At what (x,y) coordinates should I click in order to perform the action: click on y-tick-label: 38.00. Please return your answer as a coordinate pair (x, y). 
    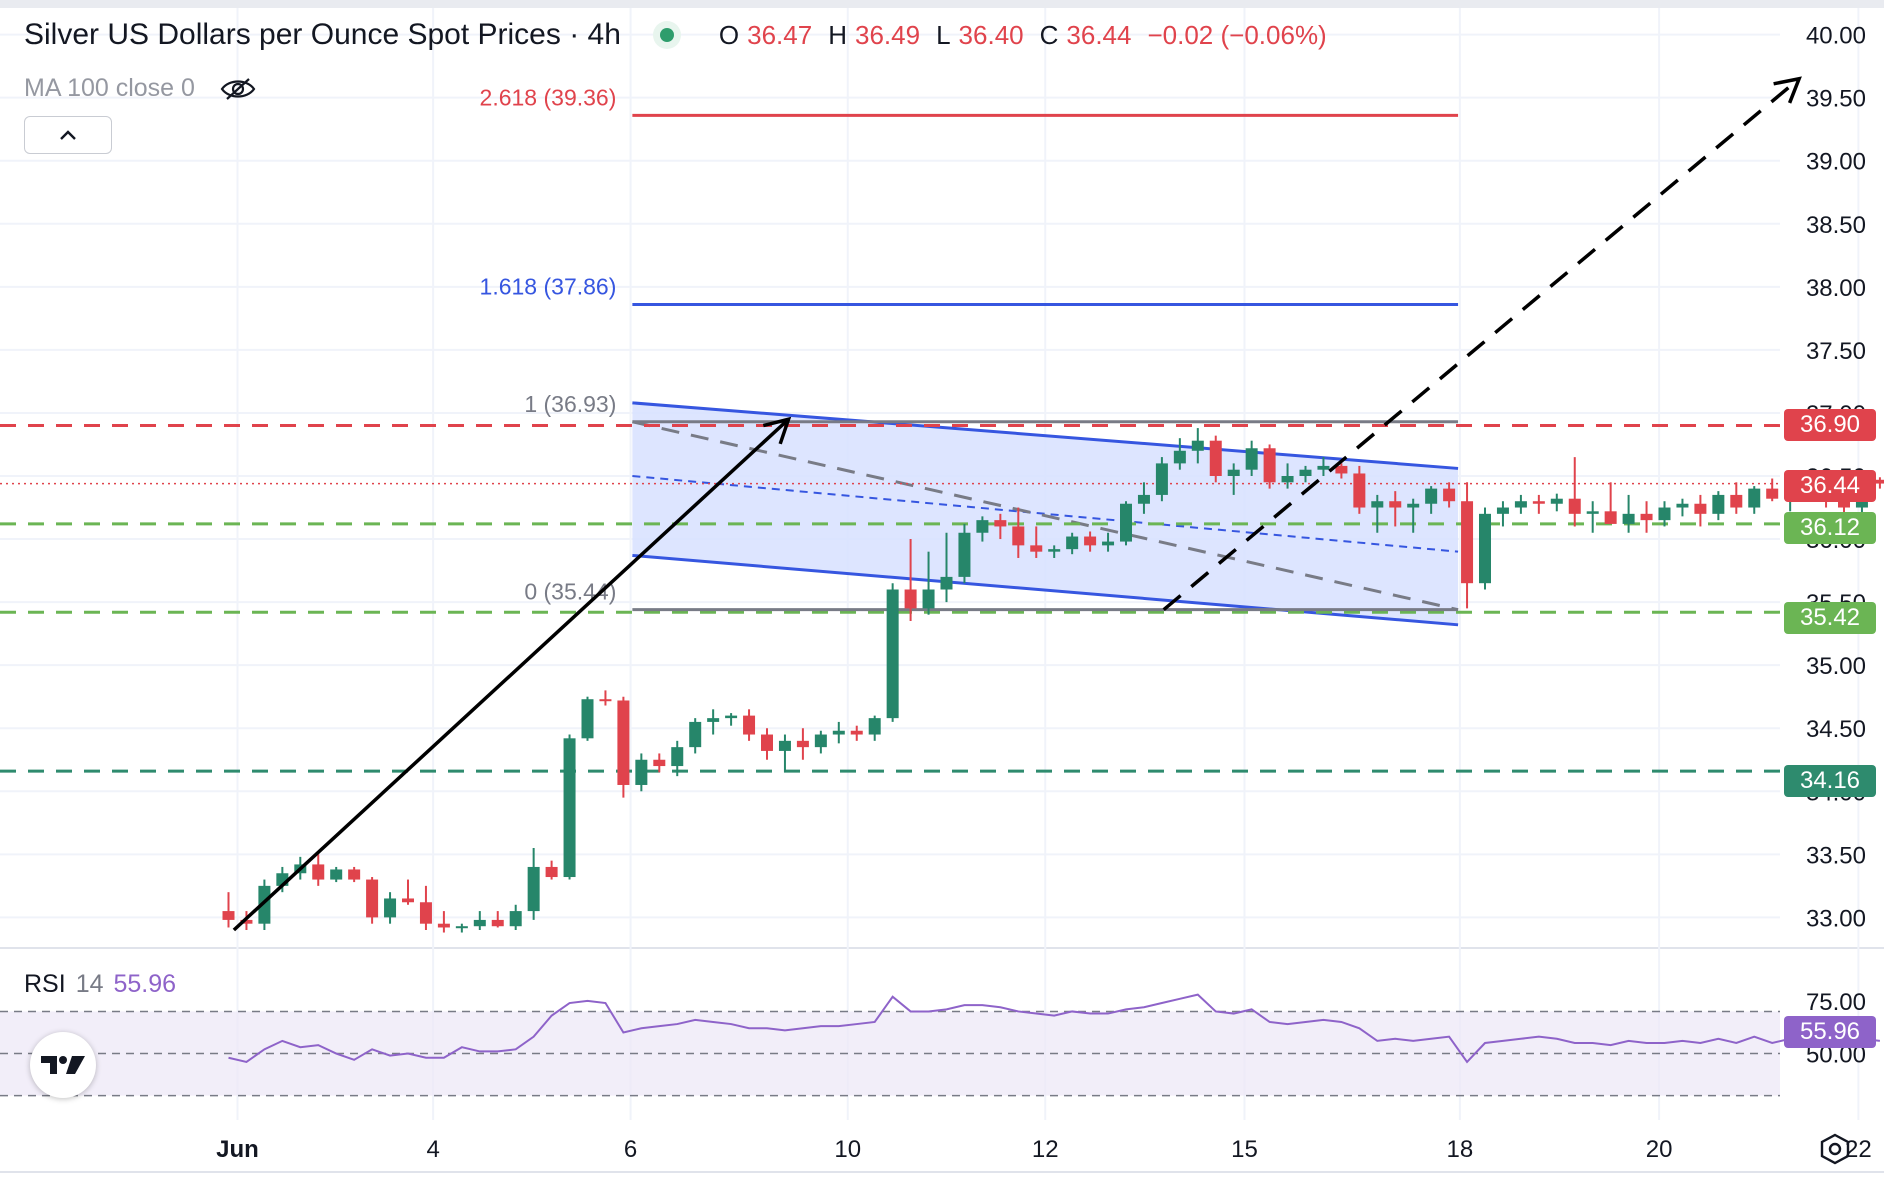
    Looking at the image, I should click on (1836, 288).